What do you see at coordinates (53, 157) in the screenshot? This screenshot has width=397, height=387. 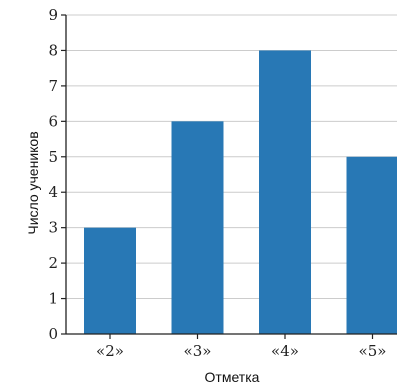 I see `y-tick-label: 5` at bounding box center [53, 157].